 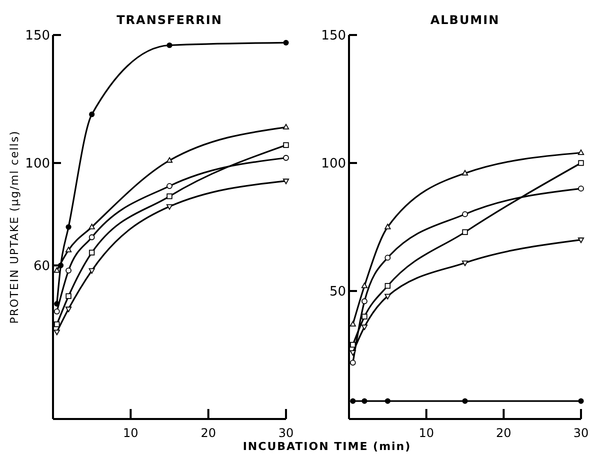 I want to click on y-tick-label: 50, so click(x=337, y=292).